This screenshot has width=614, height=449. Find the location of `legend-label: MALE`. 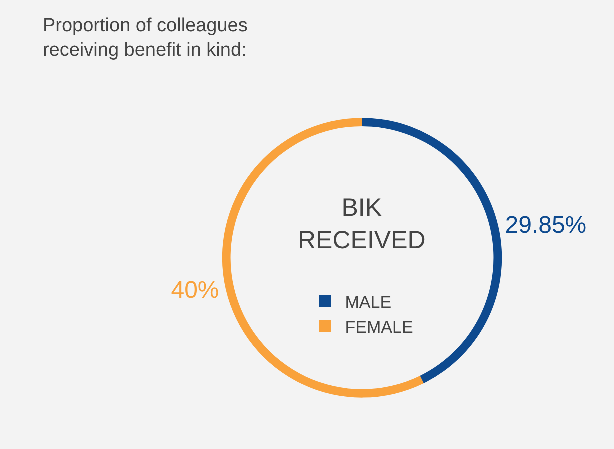

legend-label: MALE is located at coordinates (368, 302).